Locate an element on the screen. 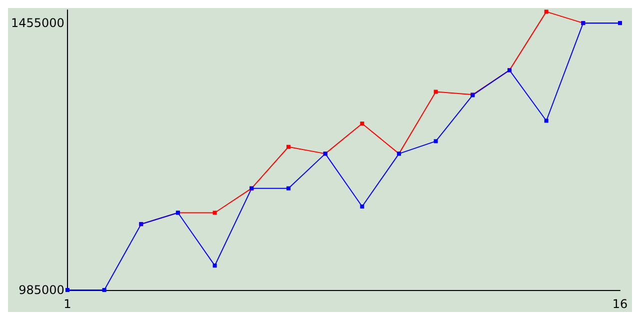 The height and width of the screenshot is (320, 640). y-tick-label: 985000 is located at coordinates (41, 290).